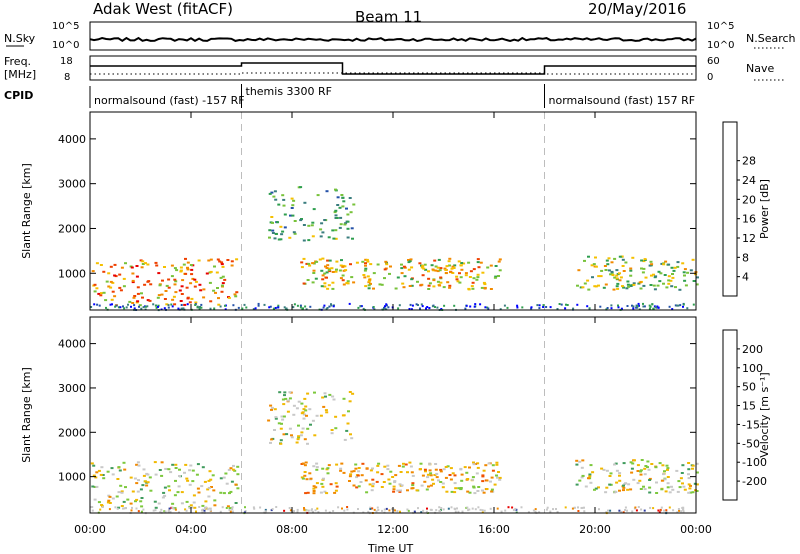  I want to click on noise-panel: N.Sky 10^5 10^0 10^5 10^0 N.Search, so click(400, 36).